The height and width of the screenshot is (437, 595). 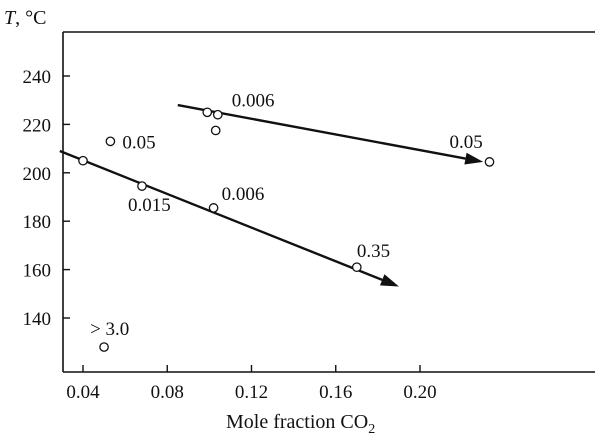 I want to click on point-label: 0.35, so click(x=373, y=251).